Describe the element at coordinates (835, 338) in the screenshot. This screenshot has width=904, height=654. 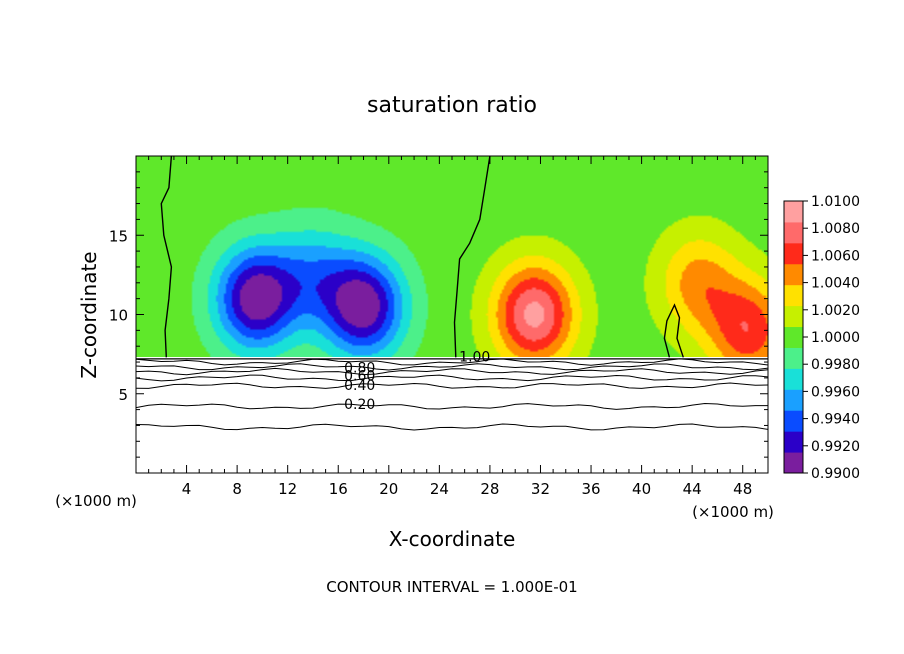
I see `colorbar-label: 1.0000` at that location.